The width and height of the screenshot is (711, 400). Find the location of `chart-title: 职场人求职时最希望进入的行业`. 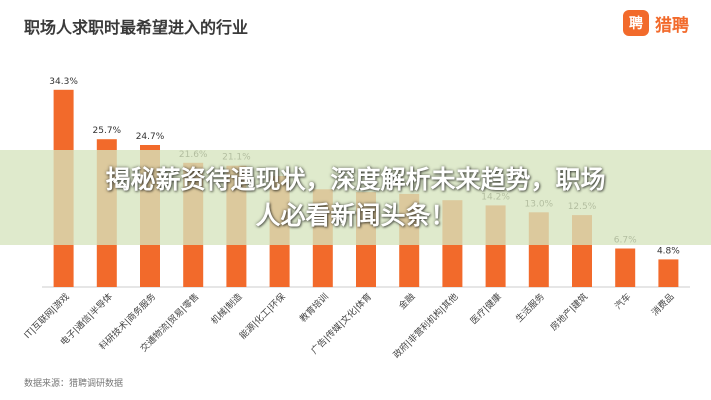

chart-title: 职场人求职时最希望进入的行业 is located at coordinates (136, 27).